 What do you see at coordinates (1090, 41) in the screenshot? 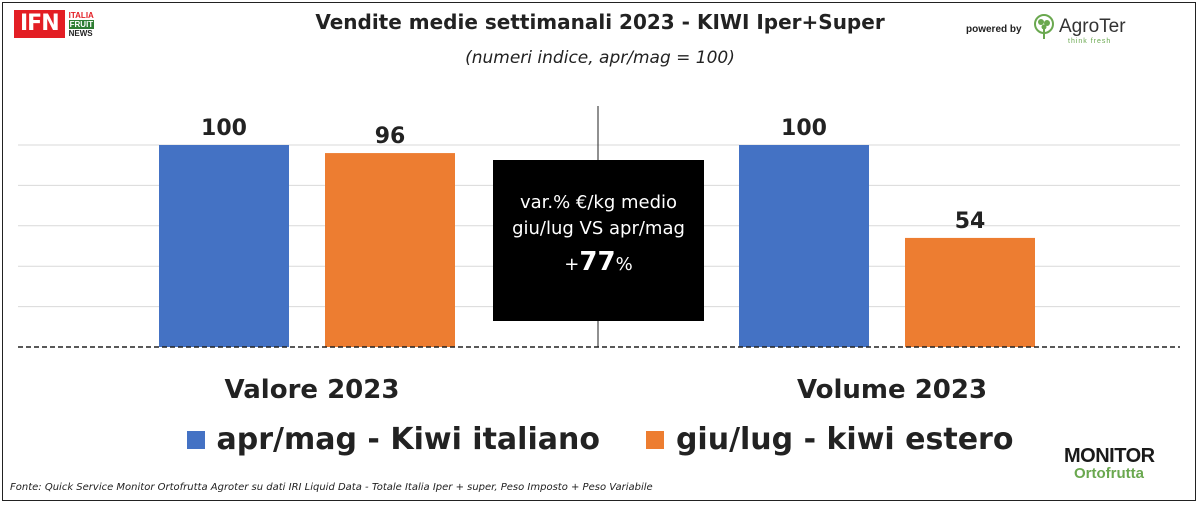
I see `agroter-tagline: think fresh` at bounding box center [1090, 41].